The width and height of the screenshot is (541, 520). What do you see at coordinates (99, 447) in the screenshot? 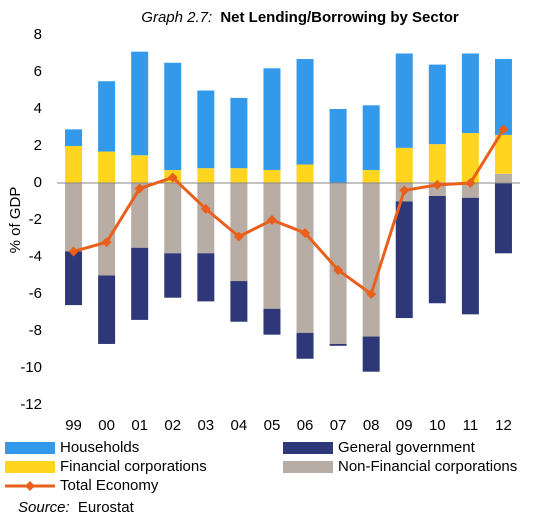
I see `legend-label: Households` at bounding box center [99, 447].